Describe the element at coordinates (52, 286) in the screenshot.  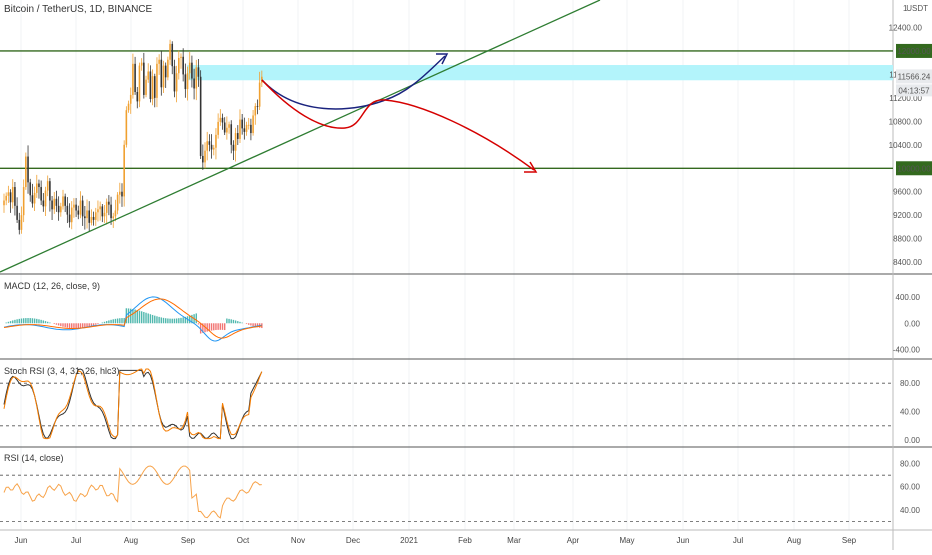
I see `macd-title: MACD (12, 26, close, 9)` at that location.